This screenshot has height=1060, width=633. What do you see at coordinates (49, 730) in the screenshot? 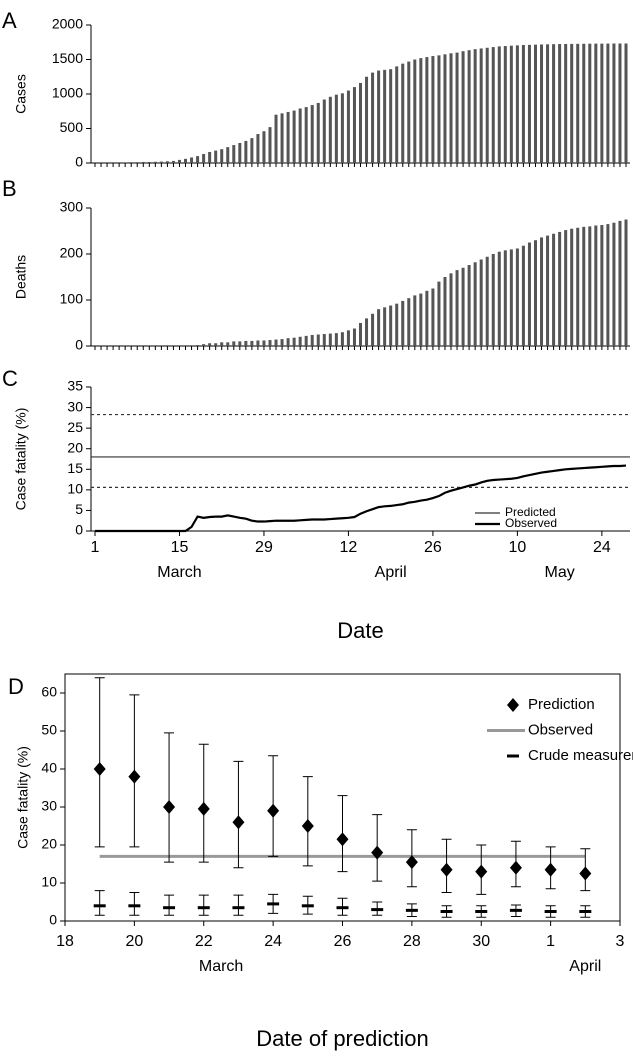
I see `y-tick-label: 50` at bounding box center [49, 730].